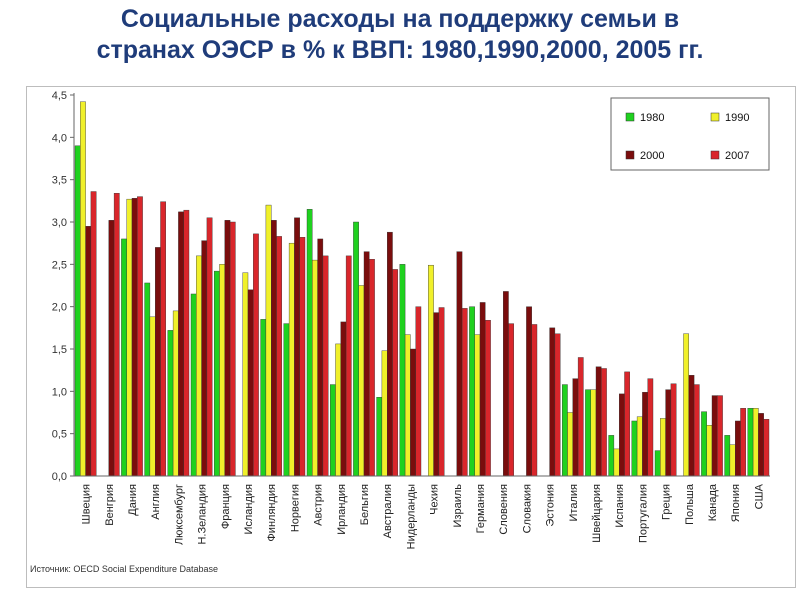  Describe the element at coordinates (652, 156) in the screenshot. I see `legend-label-2000: 2000` at that location.